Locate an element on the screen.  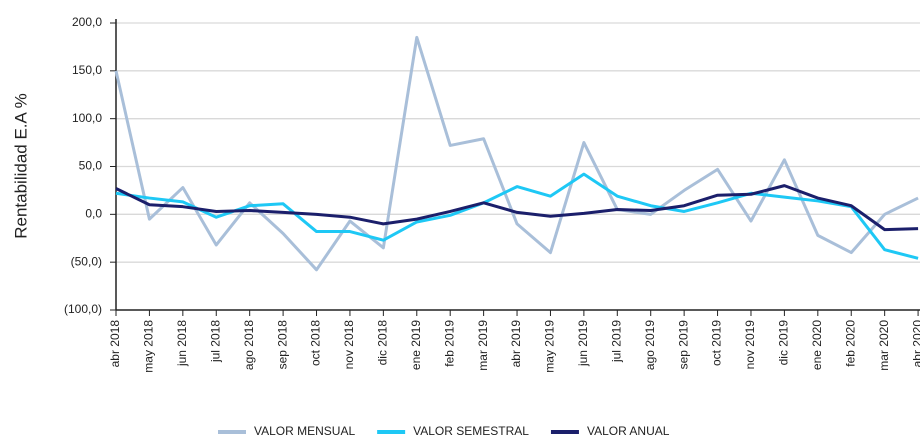
x-tick-label: oct 2019 is located at coordinates (717, 343).